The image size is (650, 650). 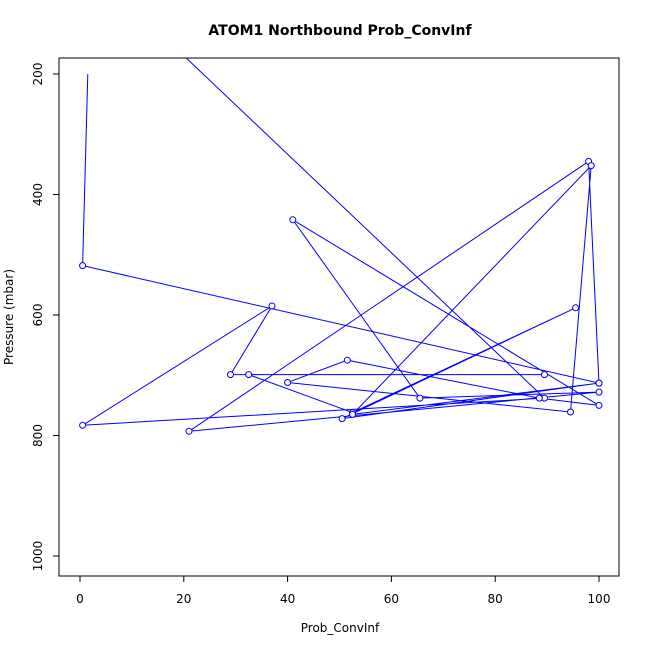 I want to click on x-tick-label: 100, so click(x=599, y=599).